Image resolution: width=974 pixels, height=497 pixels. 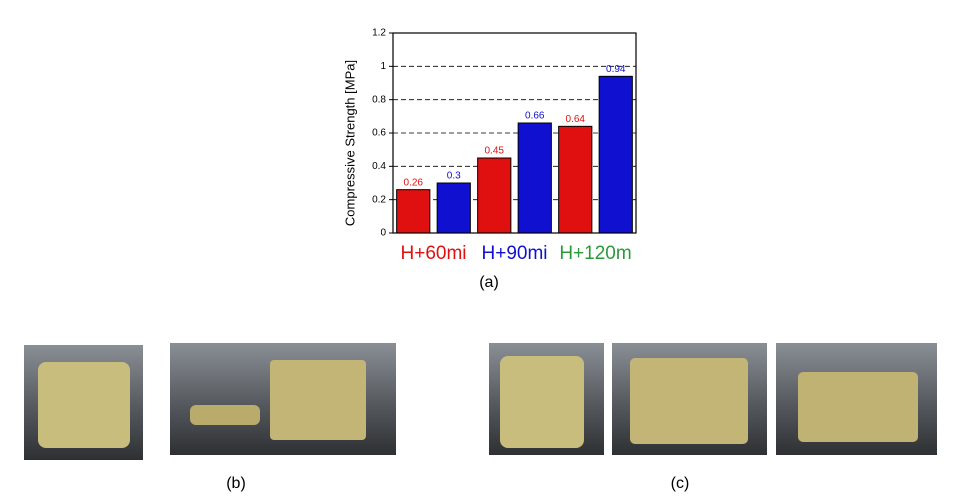 What do you see at coordinates (535, 116) in the screenshot?
I see `data-label: 0.66` at bounding box center [535, 116].